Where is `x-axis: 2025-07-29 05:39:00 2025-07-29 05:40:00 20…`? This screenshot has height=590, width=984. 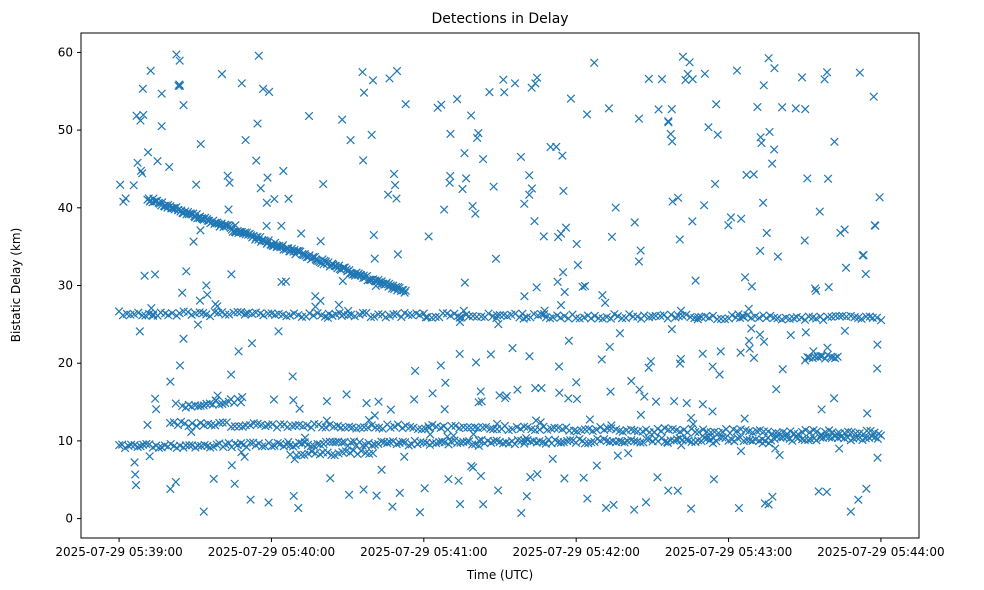 x-axis: 2025-07-29 05:39:00 2025-07-29 05:40:00 20… is located at coordinates (500, 548).